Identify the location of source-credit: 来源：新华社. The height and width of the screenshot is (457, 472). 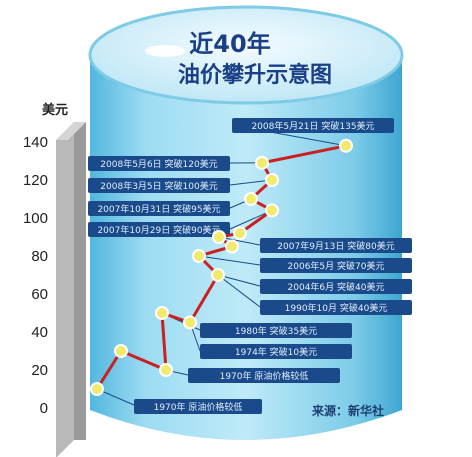
(347, 410).